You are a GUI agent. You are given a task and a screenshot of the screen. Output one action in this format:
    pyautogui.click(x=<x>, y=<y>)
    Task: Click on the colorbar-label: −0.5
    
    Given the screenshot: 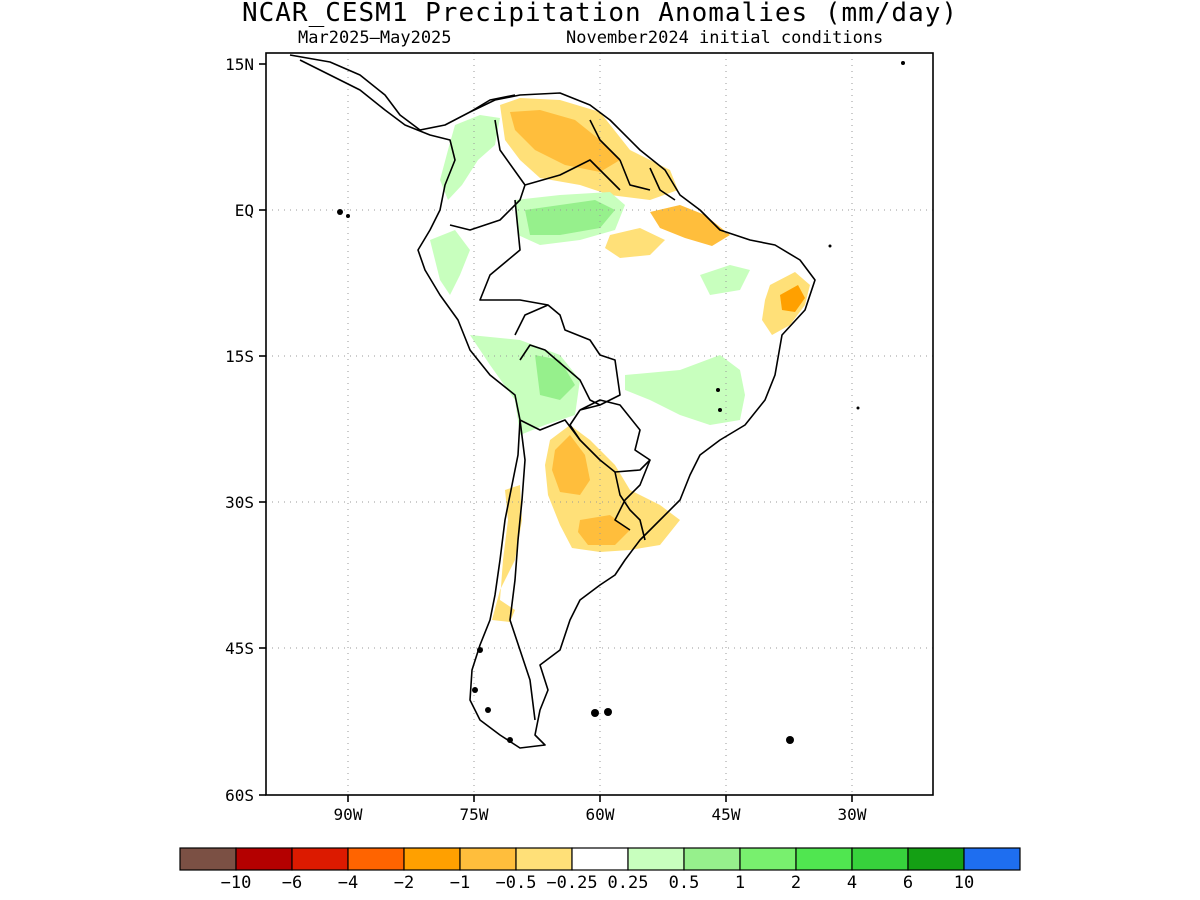 What is the action you would take?
    pyautogui.click(x=516, y=883)
    